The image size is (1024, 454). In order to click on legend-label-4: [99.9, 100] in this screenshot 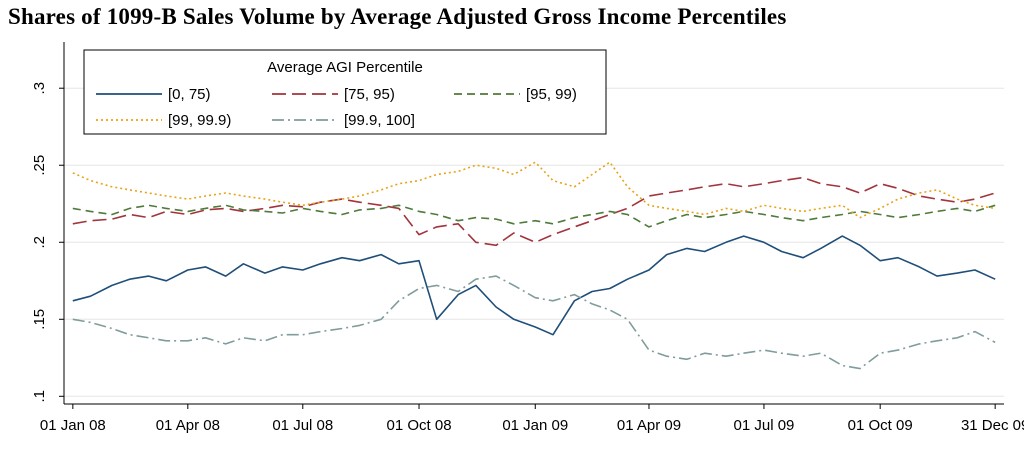, I will do `click(379, 120)`.